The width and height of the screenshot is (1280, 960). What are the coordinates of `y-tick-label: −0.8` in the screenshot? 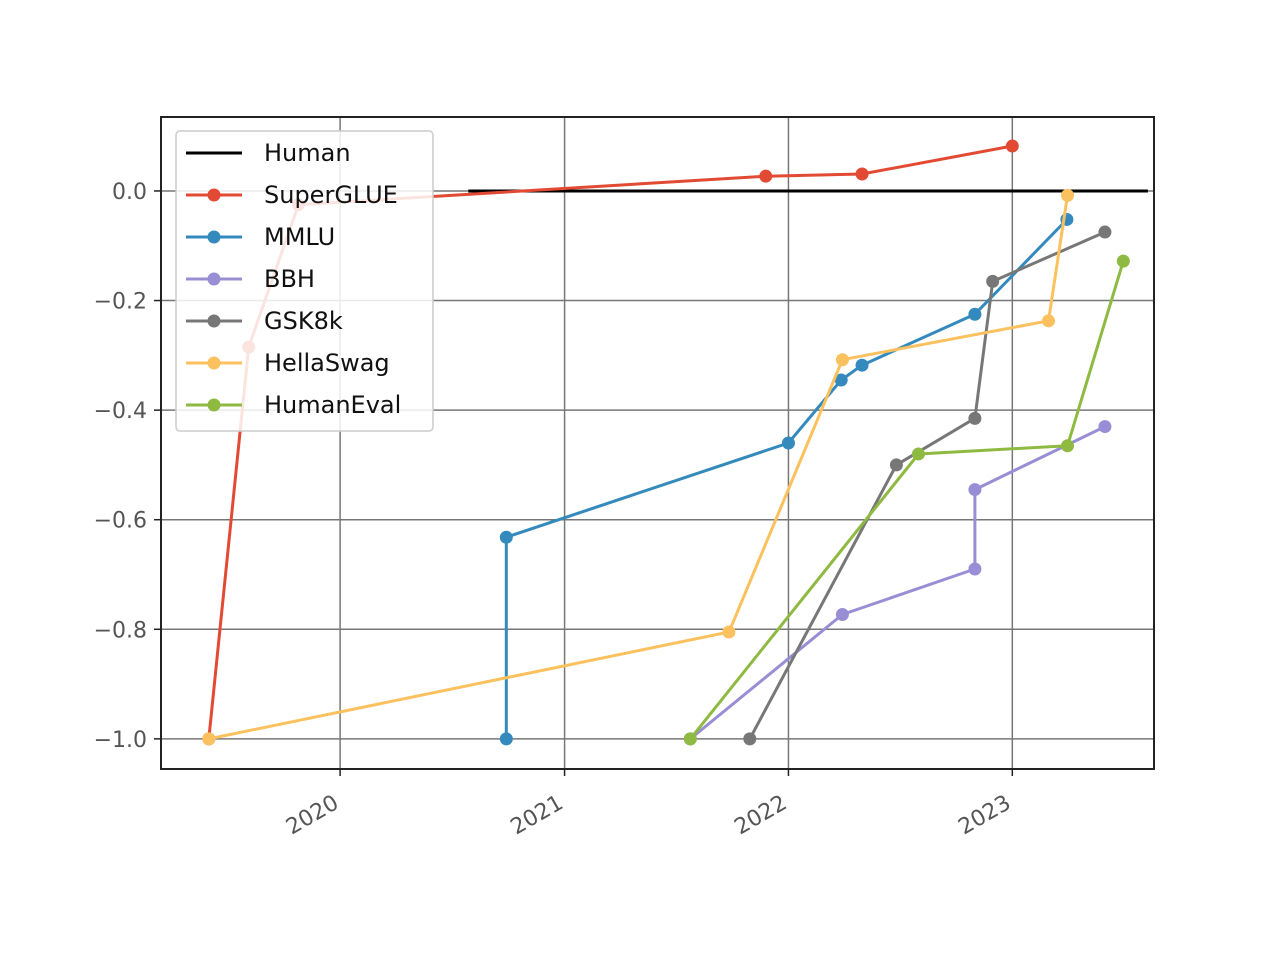 It's located at (120, 630).